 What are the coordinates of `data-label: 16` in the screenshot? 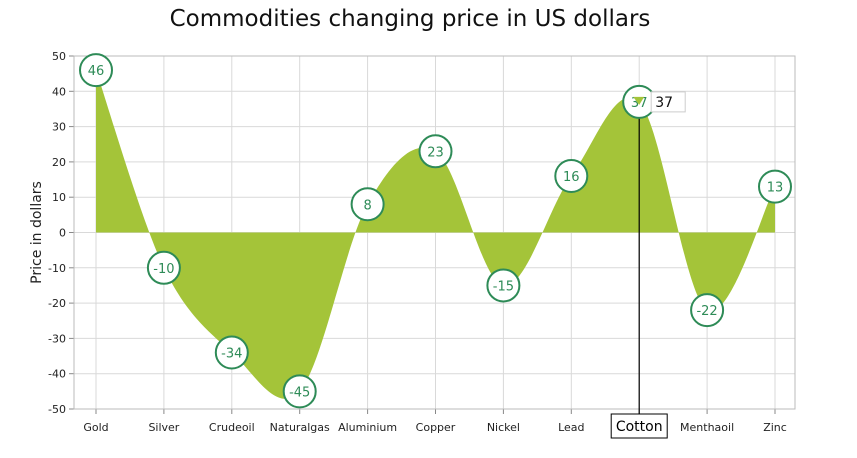 It's located at (571, 177).